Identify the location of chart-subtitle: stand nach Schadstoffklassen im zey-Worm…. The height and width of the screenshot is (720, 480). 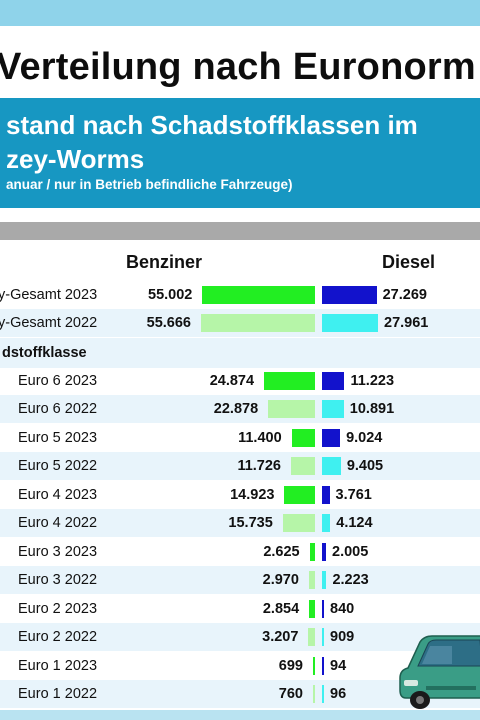
(241, 142).